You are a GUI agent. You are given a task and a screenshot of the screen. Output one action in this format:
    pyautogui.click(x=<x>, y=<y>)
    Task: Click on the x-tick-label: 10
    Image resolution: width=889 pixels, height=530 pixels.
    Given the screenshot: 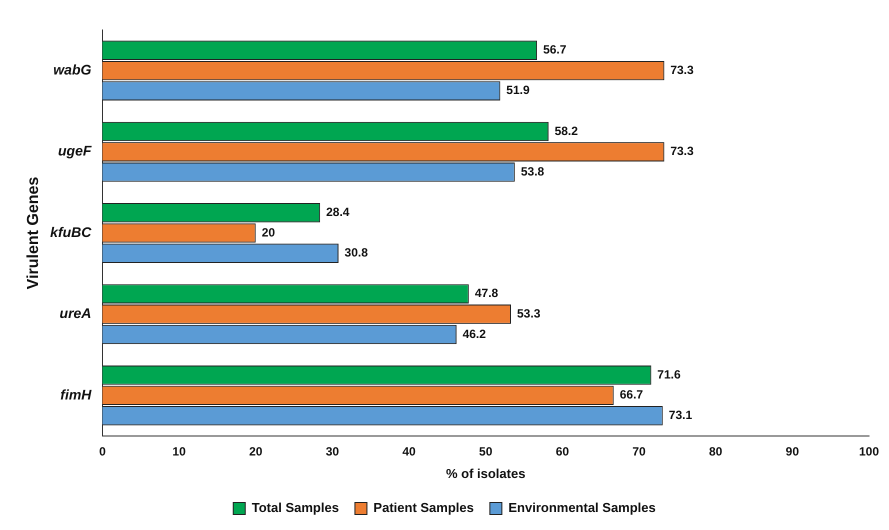 What is the action you would take?
    pyautogui.click(x=179, y=451)
    